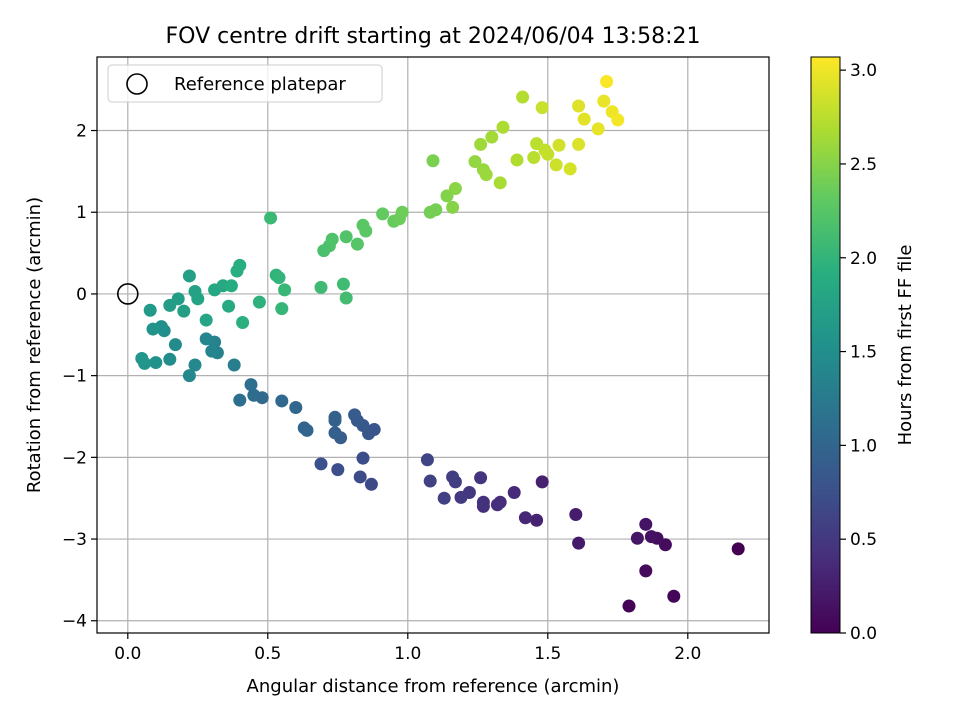 Image resolution: width=960 pixels, height=720 pixels. I want to click on legend-marker-open-circle-icon, so click(137, 84).